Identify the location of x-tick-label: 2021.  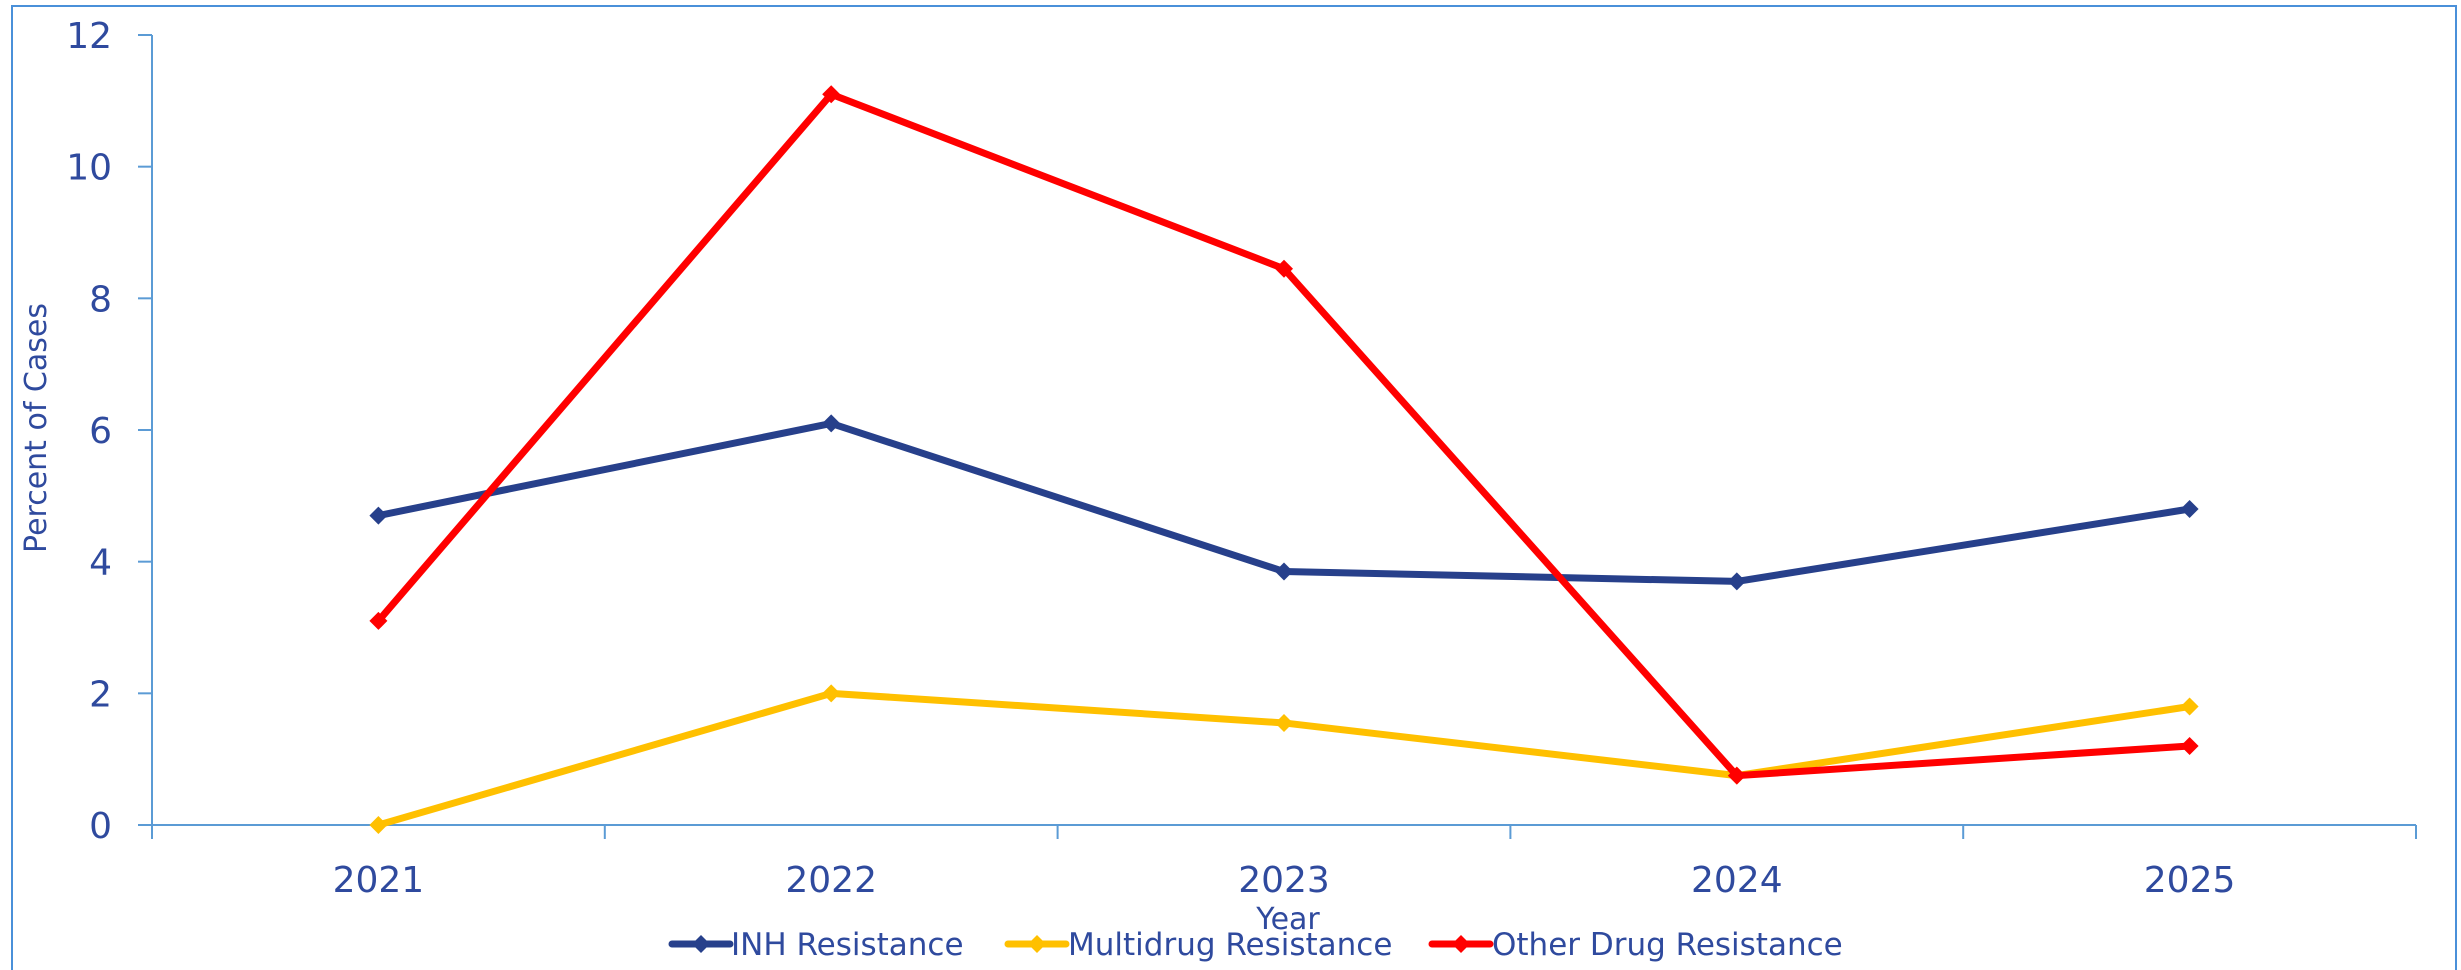
(379, 880).